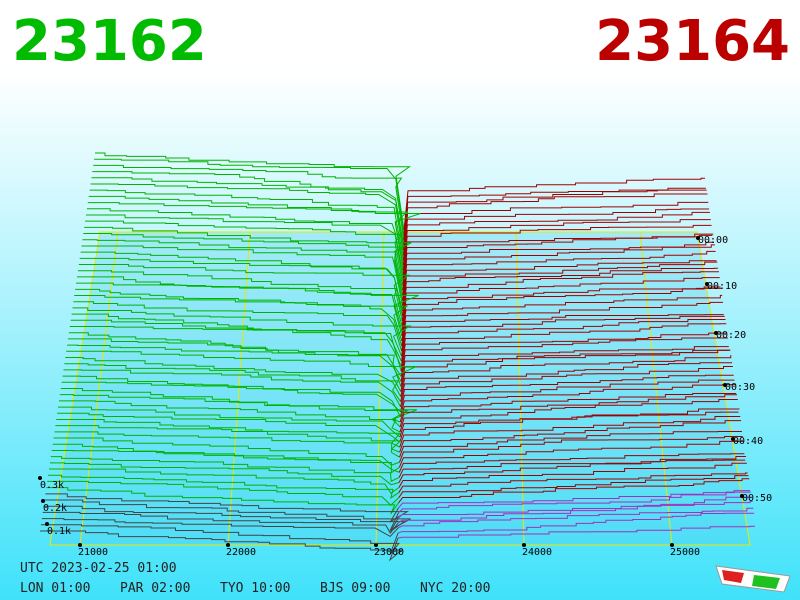 This screenshot has height=600, width=800. Describe the element at coordinates (731, 335) in the screenshot. I see `time-label: 00:20` at that location.